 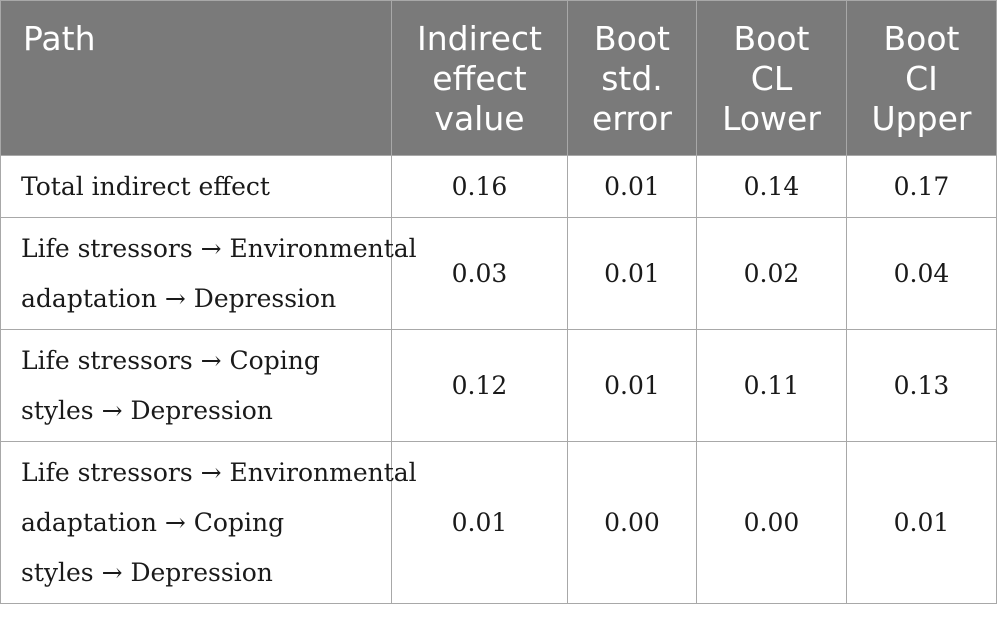 I want to click on path-line: Life stressors → Coping, so click(x=170, y=360).